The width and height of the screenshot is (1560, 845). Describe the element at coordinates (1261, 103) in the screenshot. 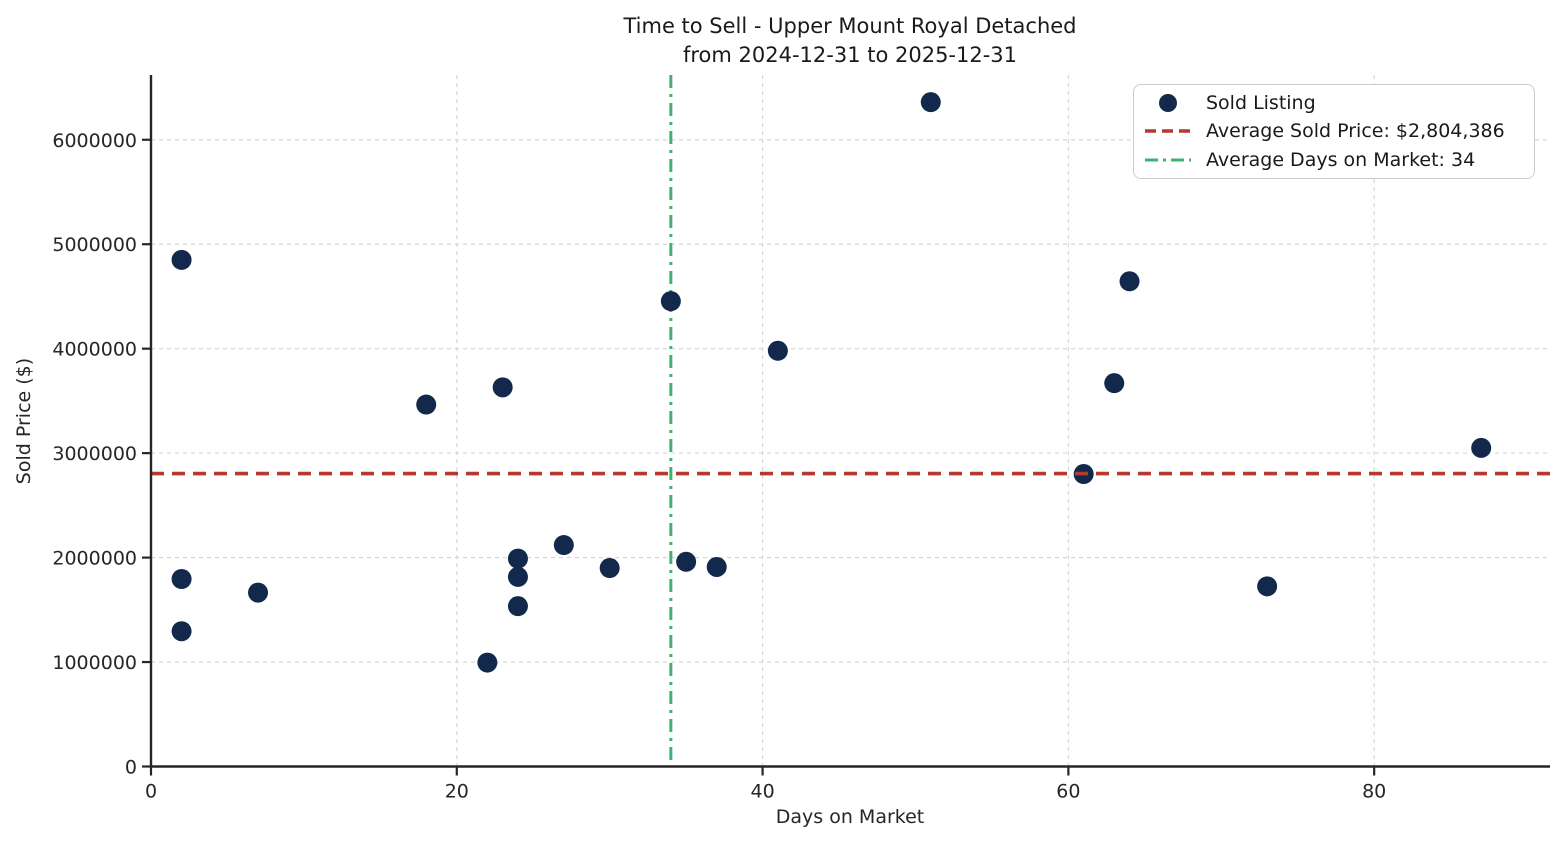

I see `legend-label: Sold Listing` at that location.